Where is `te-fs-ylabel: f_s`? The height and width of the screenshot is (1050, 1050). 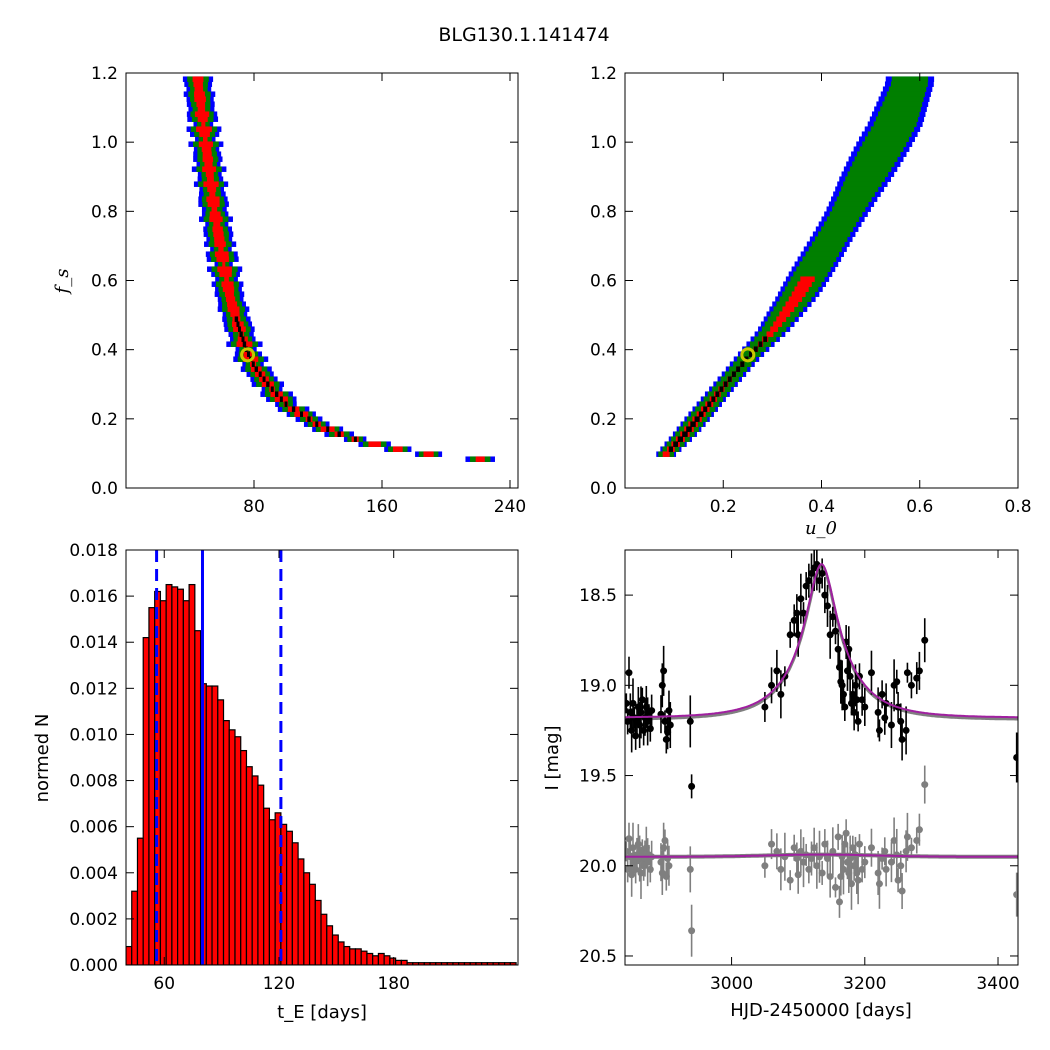 te-fs-ylabel: f_s is located at coordinates (62, 282).